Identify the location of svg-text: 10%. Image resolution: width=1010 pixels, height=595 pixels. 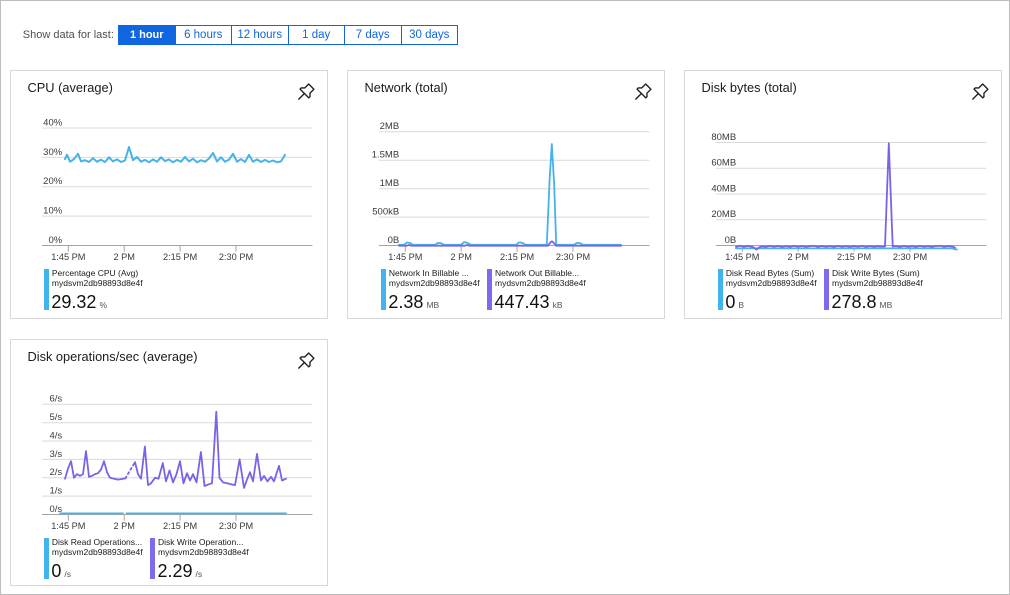
(53, 211).